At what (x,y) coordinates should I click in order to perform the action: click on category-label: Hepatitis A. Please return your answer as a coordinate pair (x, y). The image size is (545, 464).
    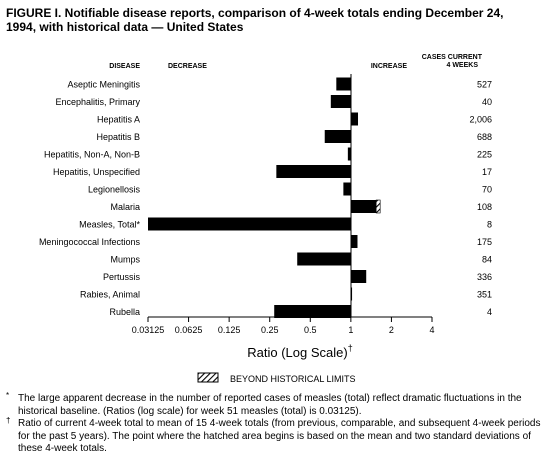
    Looking at the image, I should click on (118, 120).